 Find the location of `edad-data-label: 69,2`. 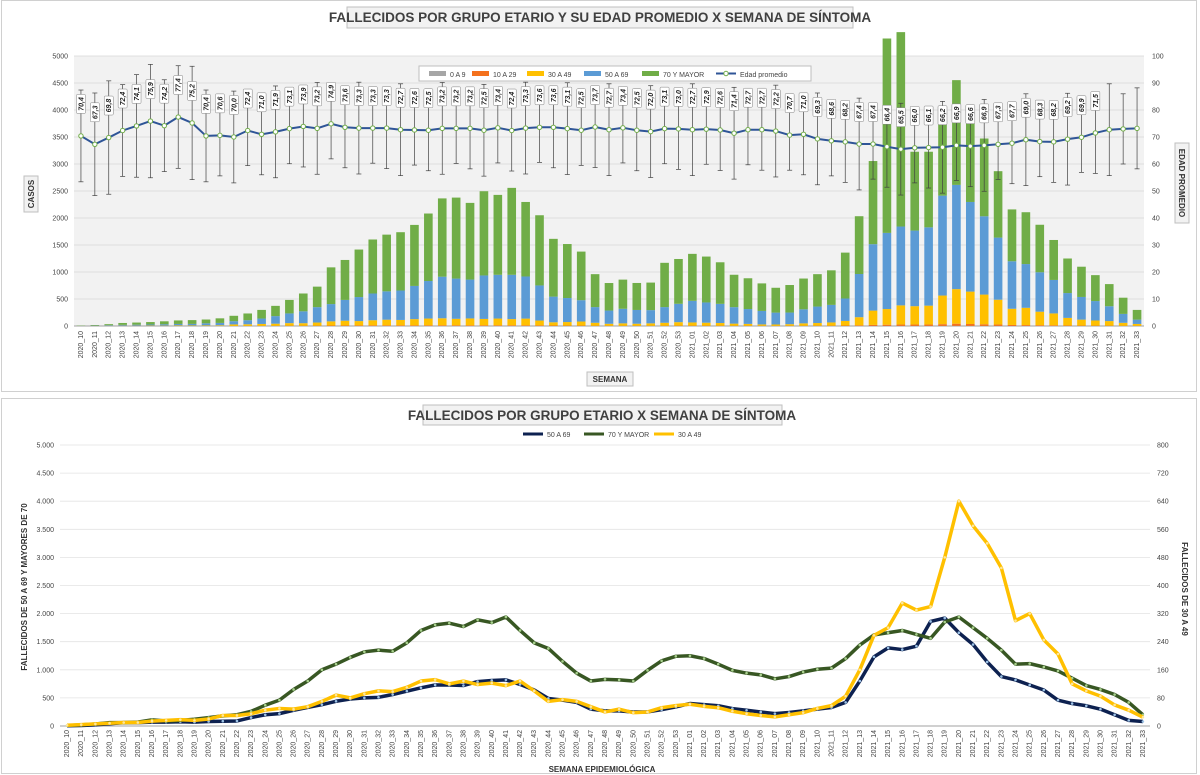

edad-data-label: 69,2 is located at coordinates (1068, 107).